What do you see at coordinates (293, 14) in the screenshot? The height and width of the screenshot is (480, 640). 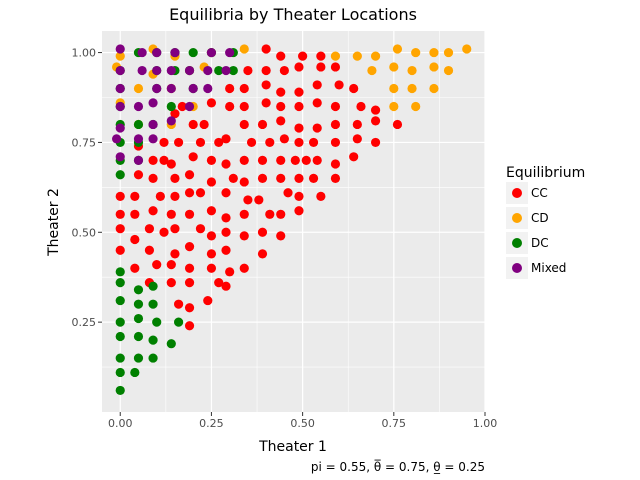 I see `chart-title: Equilibria by Theater Locations` at bounding box center [293, 14].